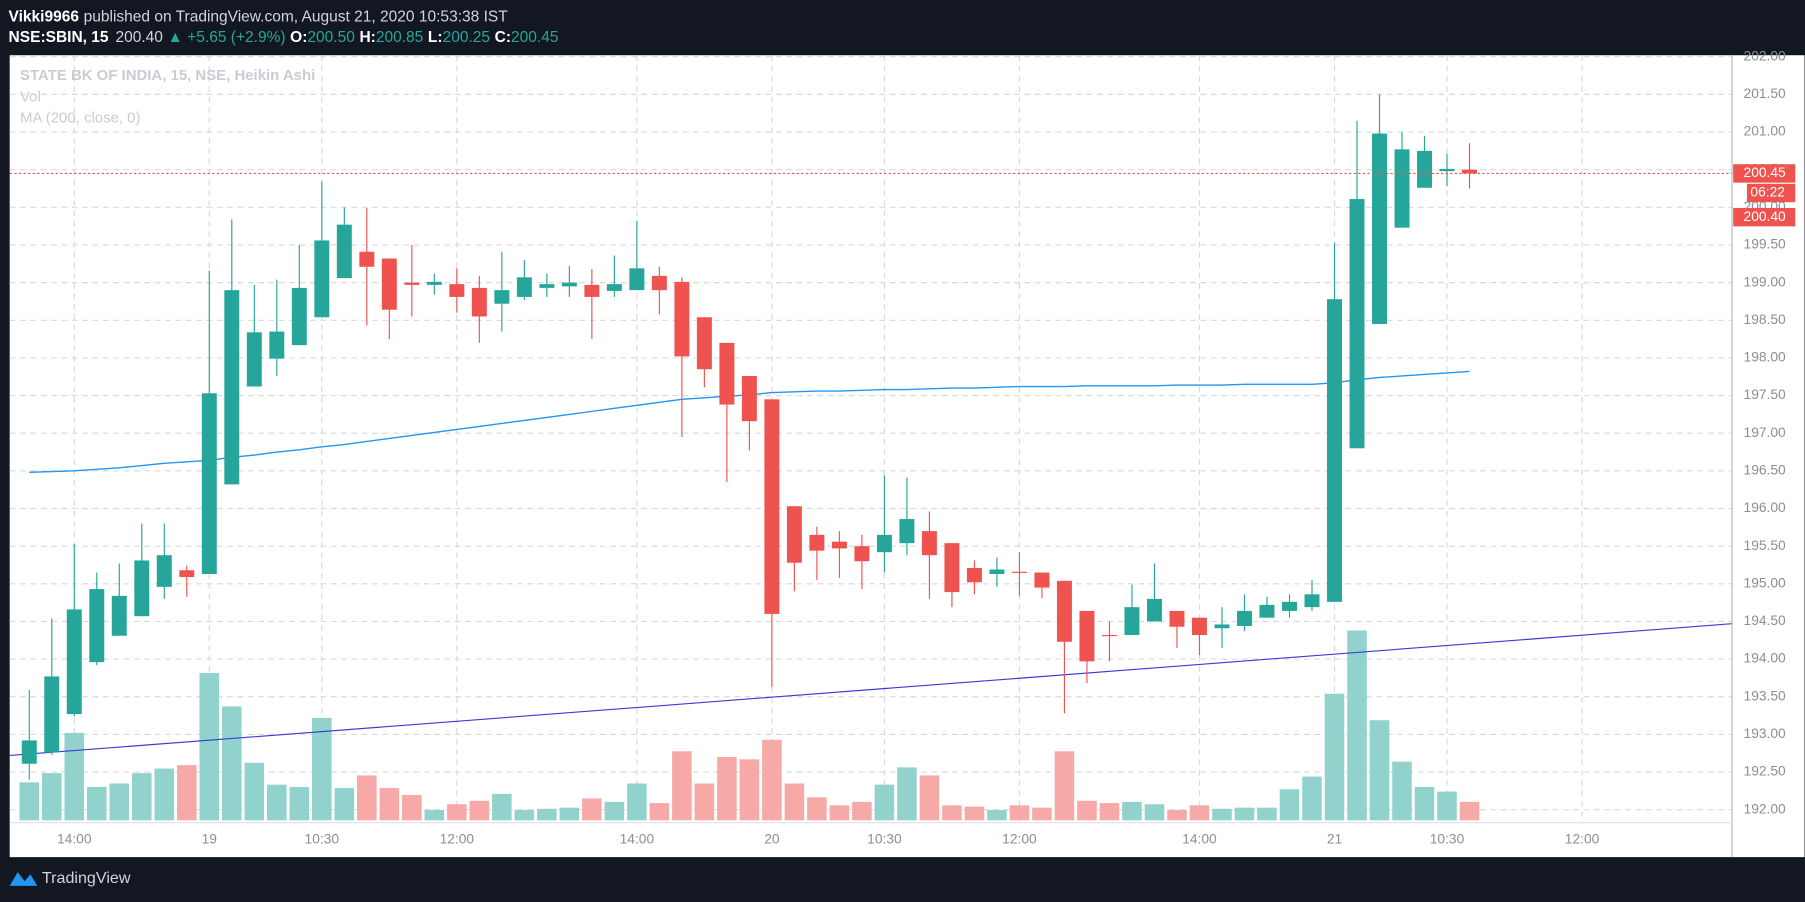  Describe the element at coordinates (1765, 545) in the screenshot. I see `y-tick-label: 195.50` at that location.